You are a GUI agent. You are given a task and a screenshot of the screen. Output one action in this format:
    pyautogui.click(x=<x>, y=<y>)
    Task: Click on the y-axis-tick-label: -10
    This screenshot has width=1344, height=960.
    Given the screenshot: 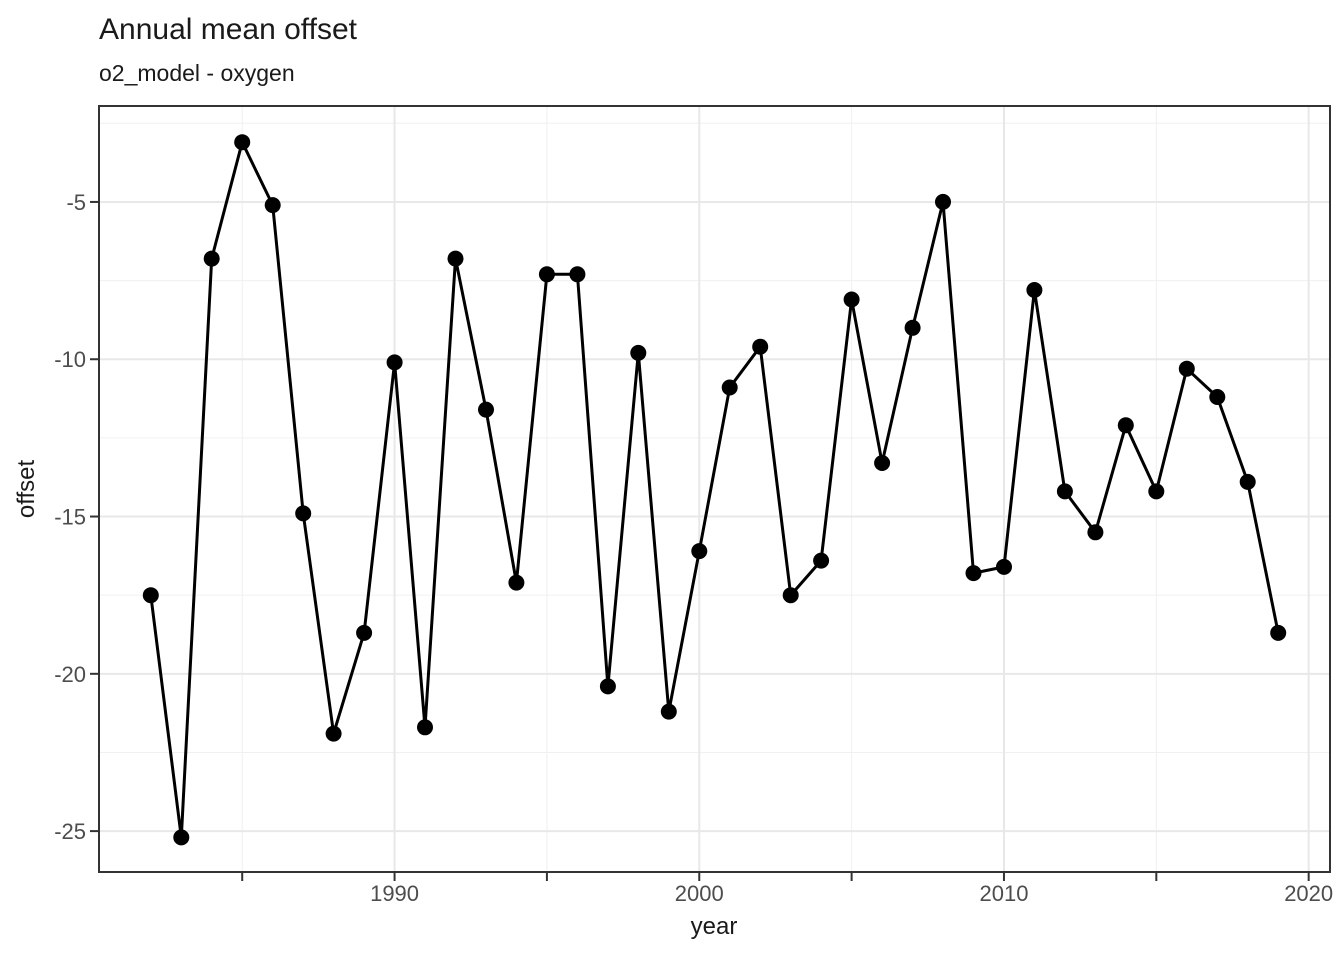 What is the action you would take?
    pyautogui.click(x=70, y=359)
    